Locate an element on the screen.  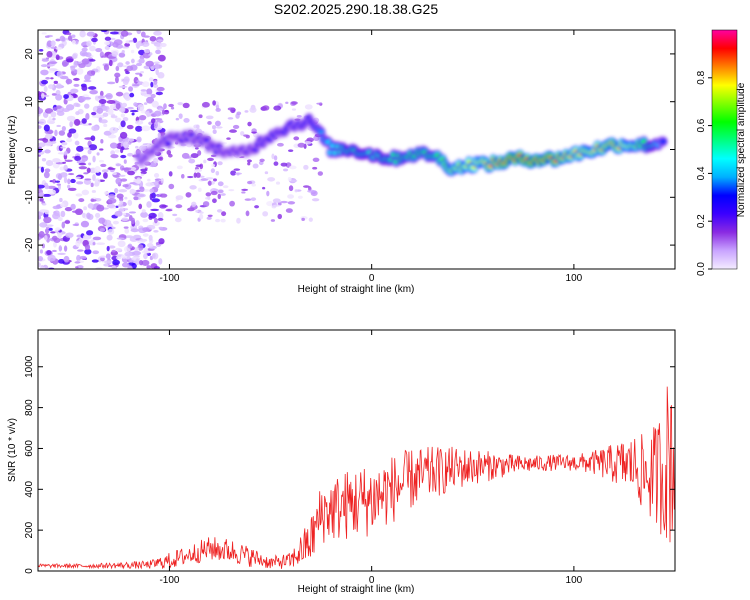
spectrogram-y-label: Frequency (Hz) is located at coordinates (12, 150).